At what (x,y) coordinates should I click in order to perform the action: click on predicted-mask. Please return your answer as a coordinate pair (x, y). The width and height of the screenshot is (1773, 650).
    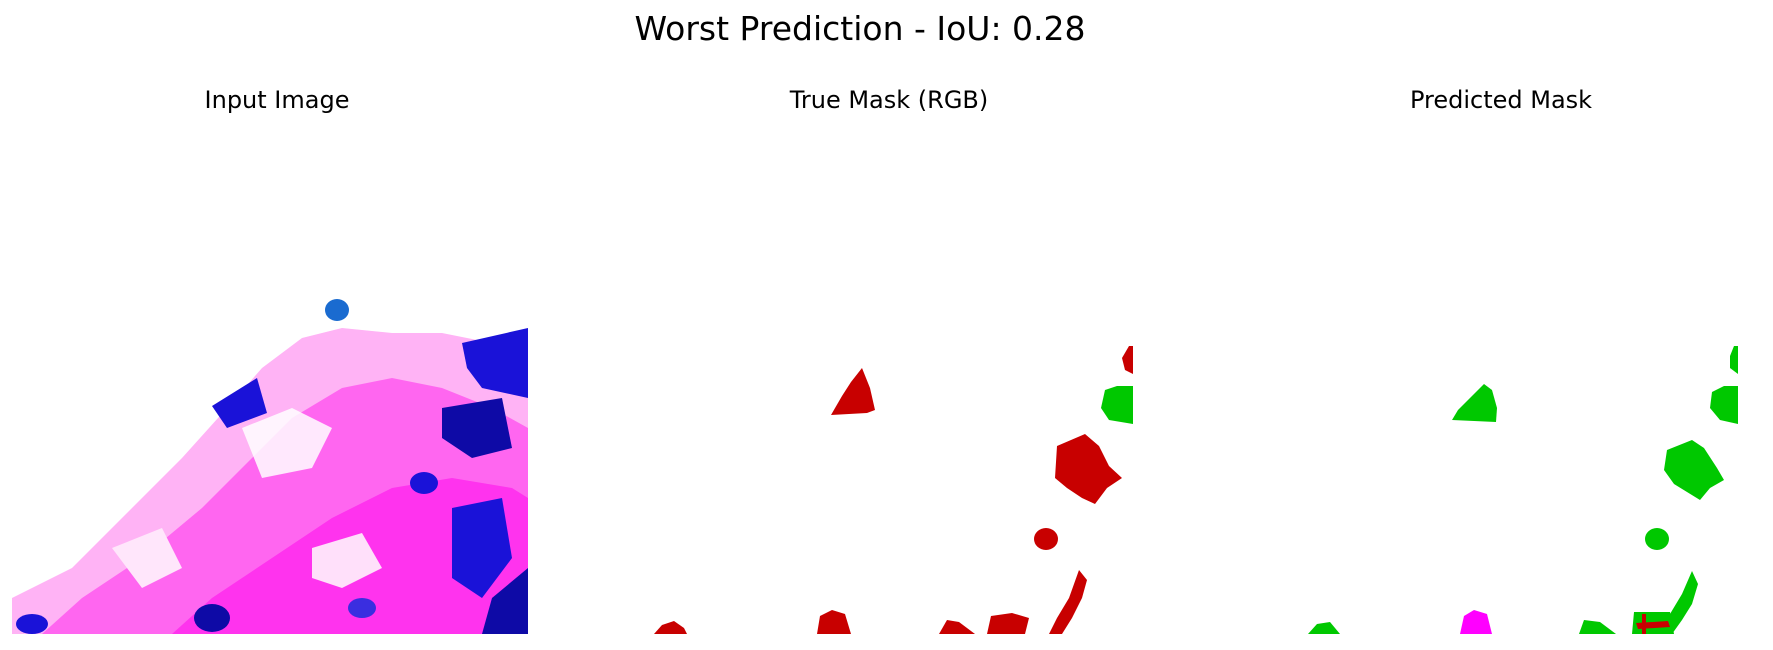
    Looking at the image, I should click on (1523, 490).